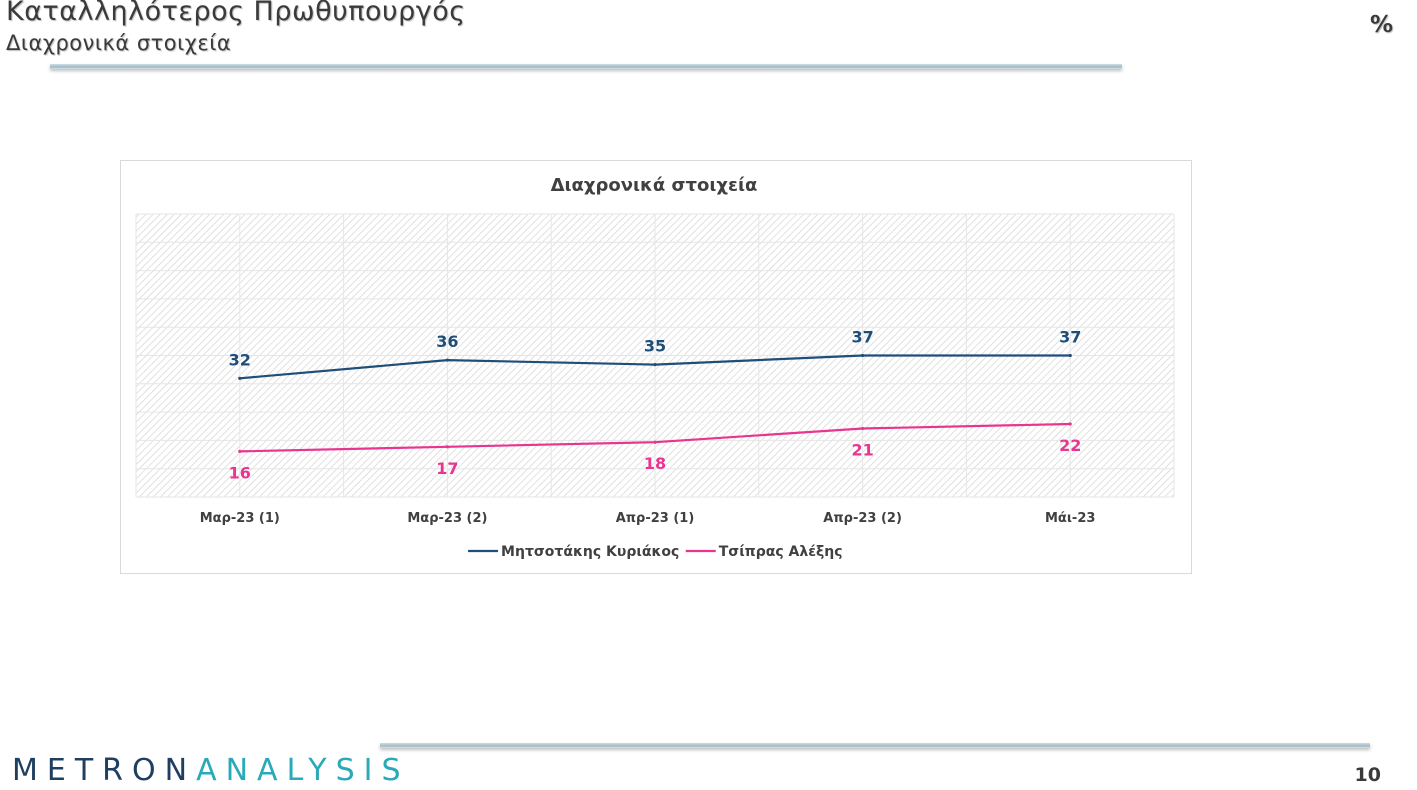  Describe the element at coordinates (655, 518) in the screenshot. I see `x-tick-label: Απρ-23 (1)` at that location.